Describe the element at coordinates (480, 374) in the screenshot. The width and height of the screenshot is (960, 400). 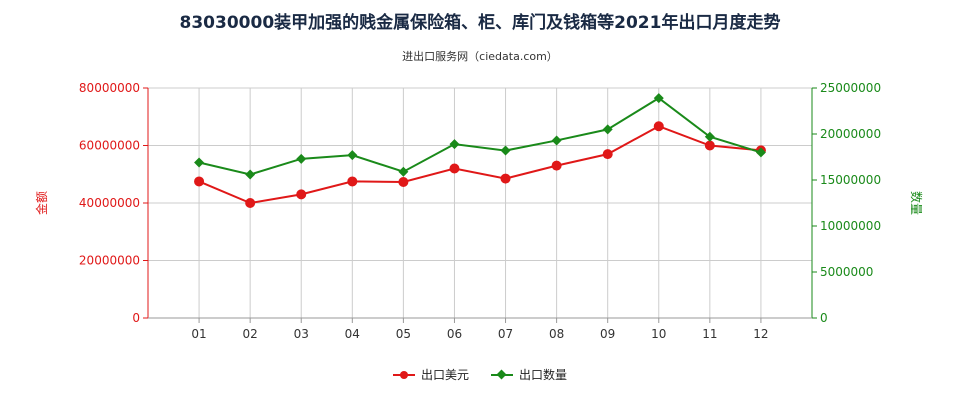
I see `legend: 出口美元 出口数量` at that location.